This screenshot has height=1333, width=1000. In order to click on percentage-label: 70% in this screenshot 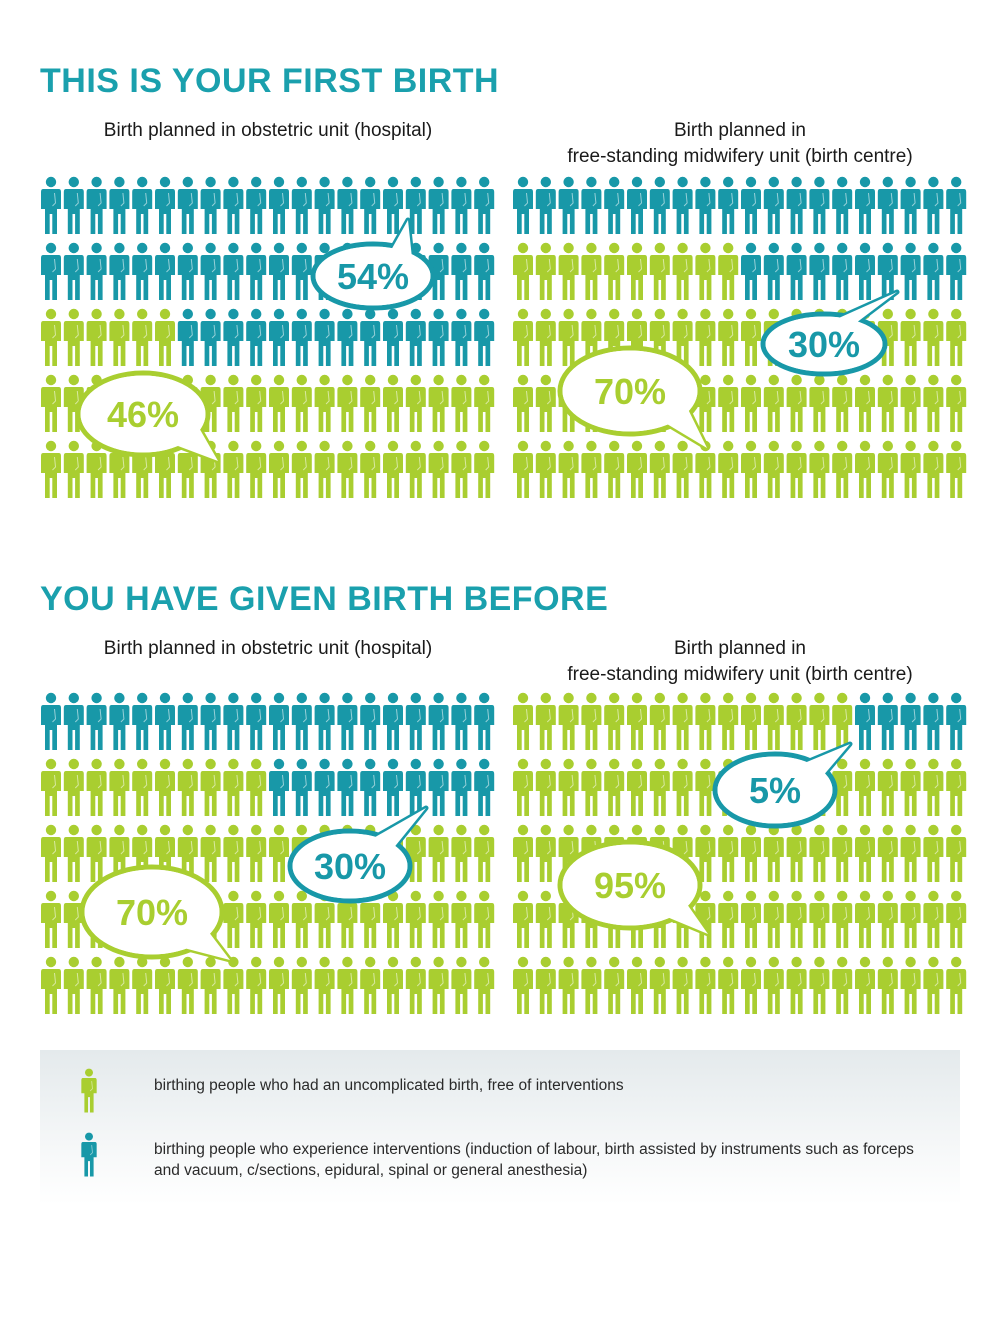, I will do `click(630, 391)`.